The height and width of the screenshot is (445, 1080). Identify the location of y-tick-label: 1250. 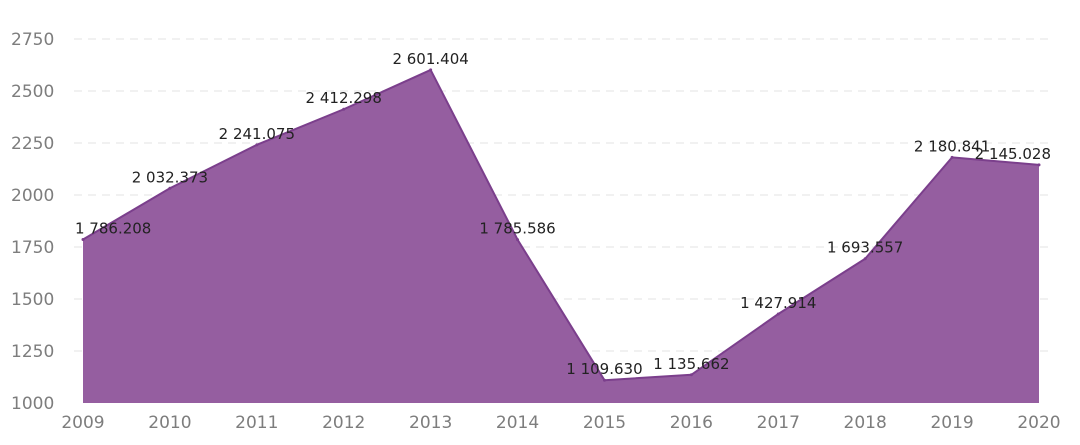
(32, 352).